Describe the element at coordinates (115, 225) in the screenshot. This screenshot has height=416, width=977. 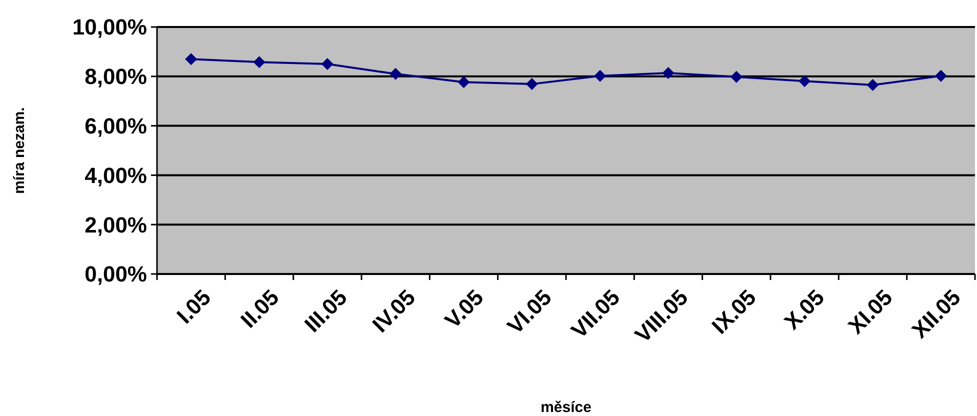
I see `y-tick-label: 2,00%` at that location.